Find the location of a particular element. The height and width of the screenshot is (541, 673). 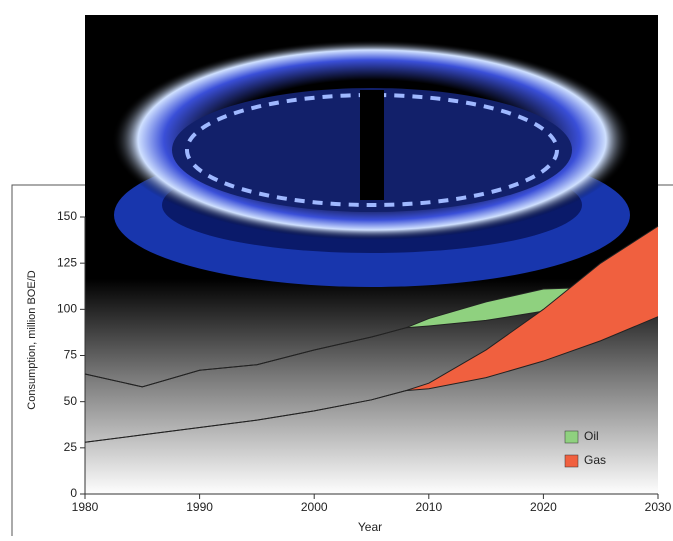

y-tick-label: 125 is located at coordinates (67, 262).